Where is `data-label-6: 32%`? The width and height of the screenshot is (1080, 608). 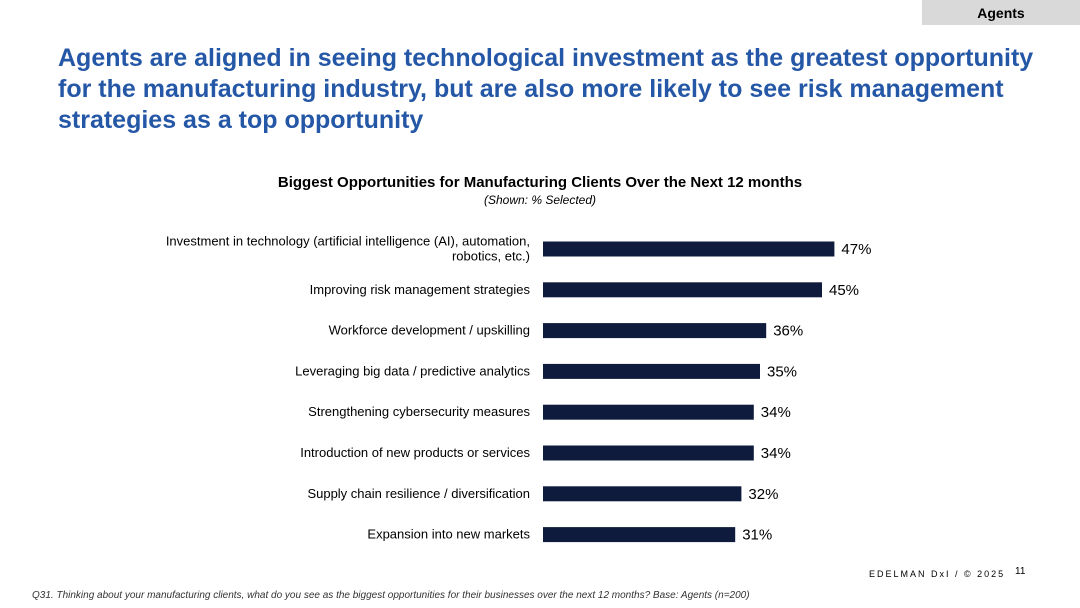 data-label-6: 32% is located at coordinates (763, 494).